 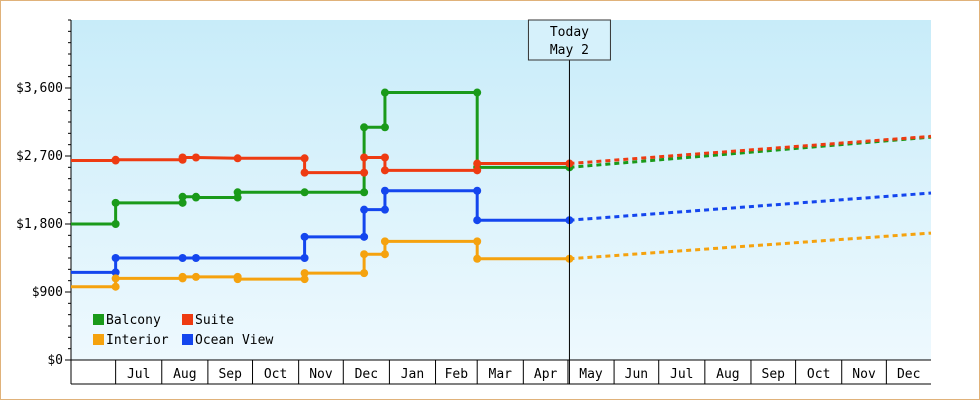 What do you see at coordinates (750, 246) in the screenshot?
I see `projection-line-interior` at bounding box center [750, 246].